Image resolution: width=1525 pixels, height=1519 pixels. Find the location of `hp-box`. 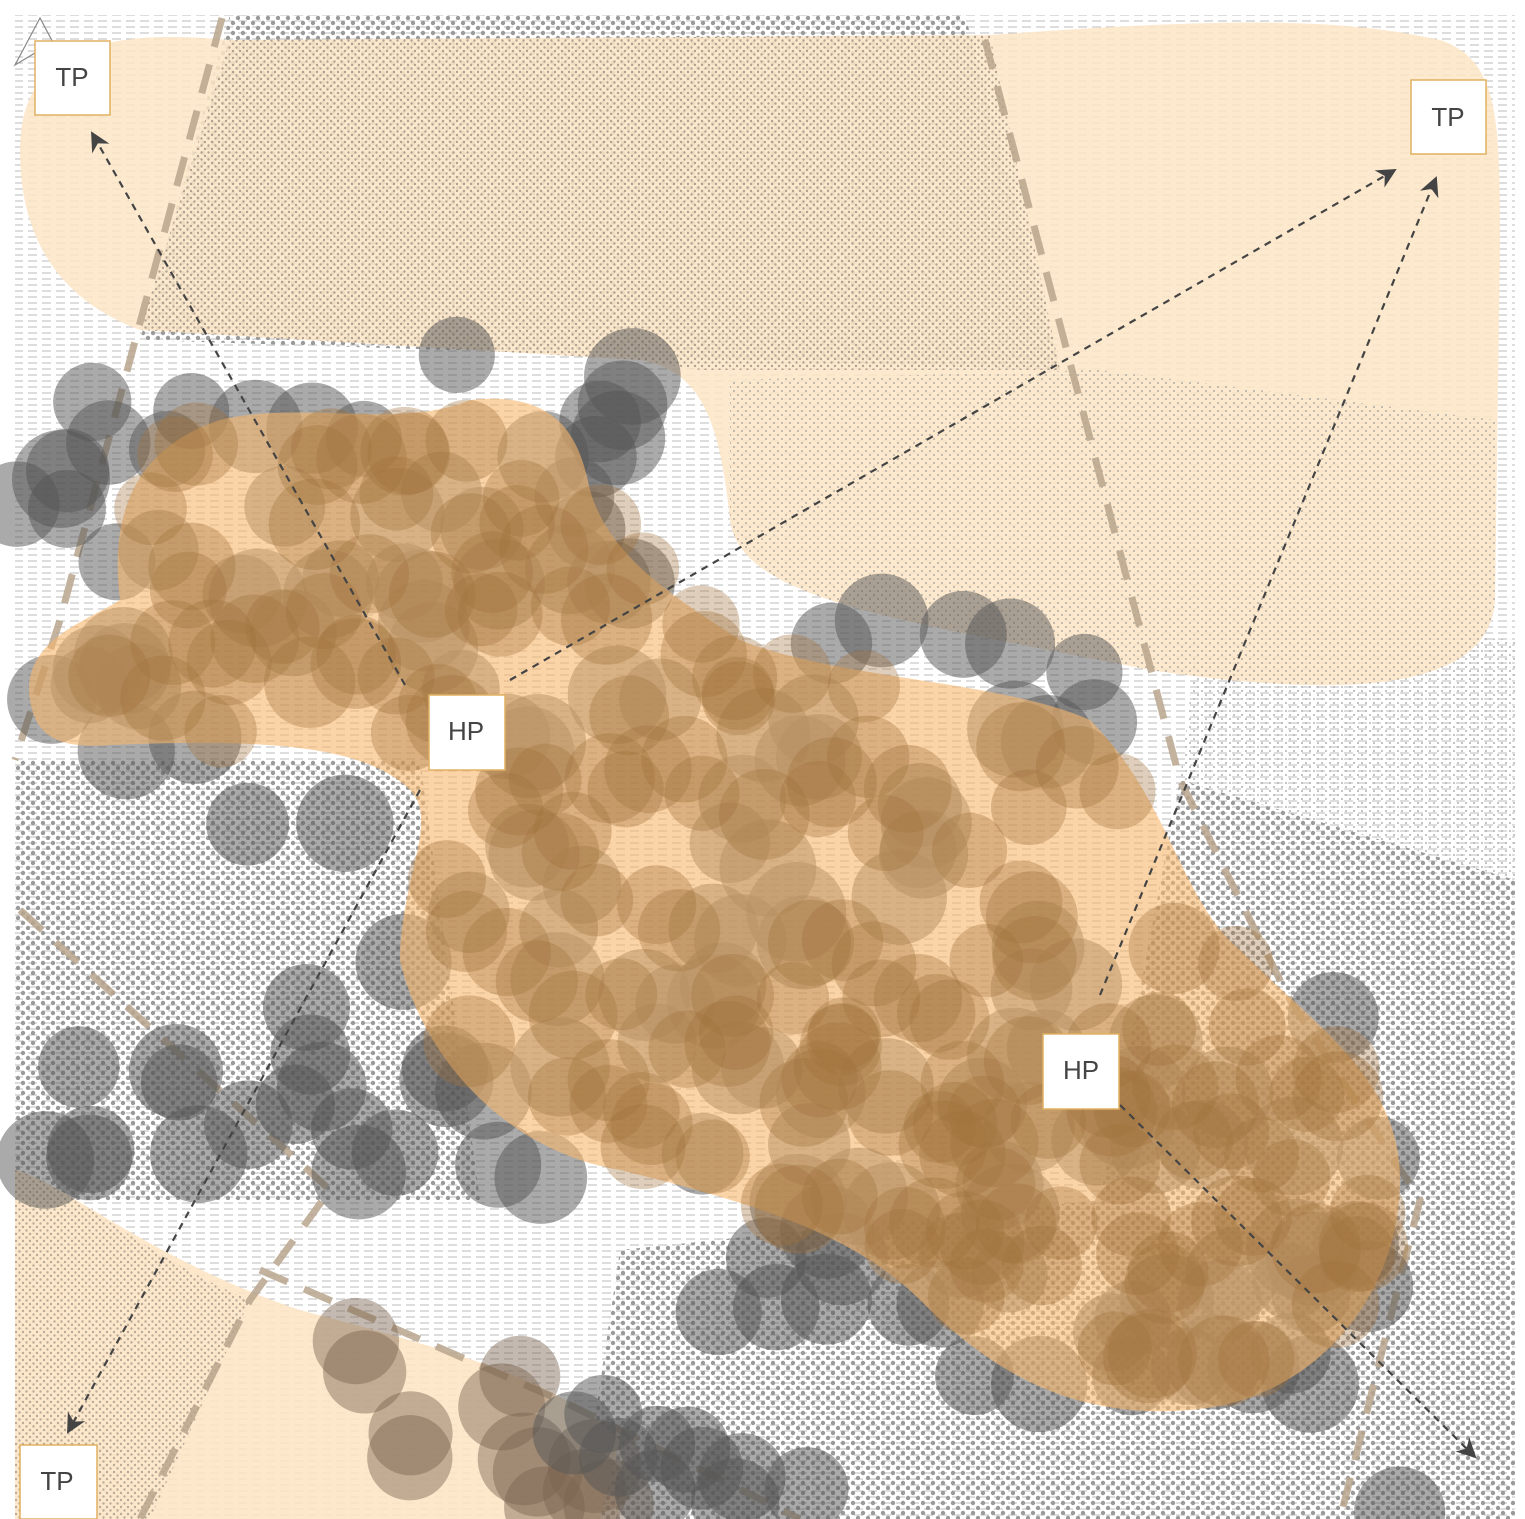

hp-box is located at coordinates (1081, 1071).